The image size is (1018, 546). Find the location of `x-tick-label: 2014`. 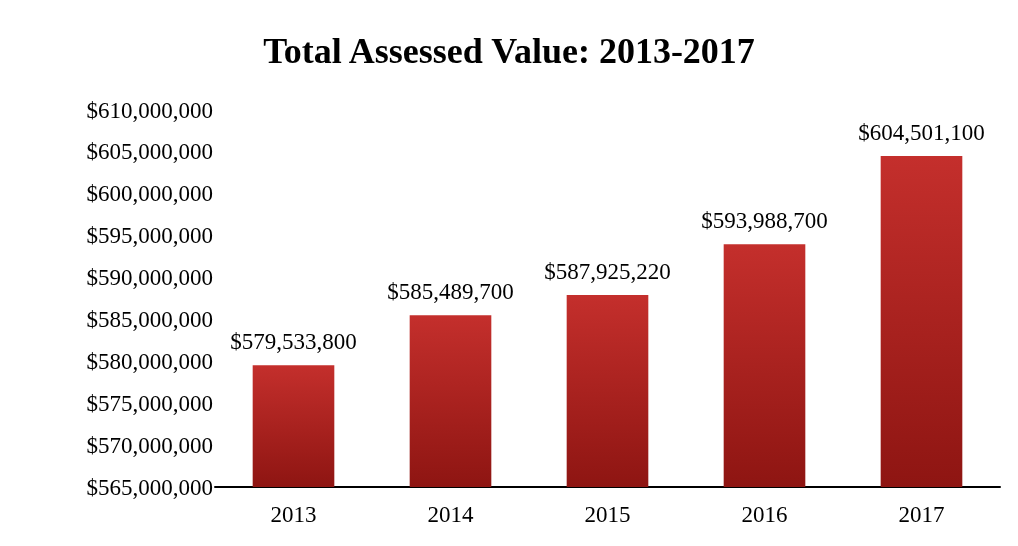

x-tick-label: 2014 is located at coordinates (450, 514).